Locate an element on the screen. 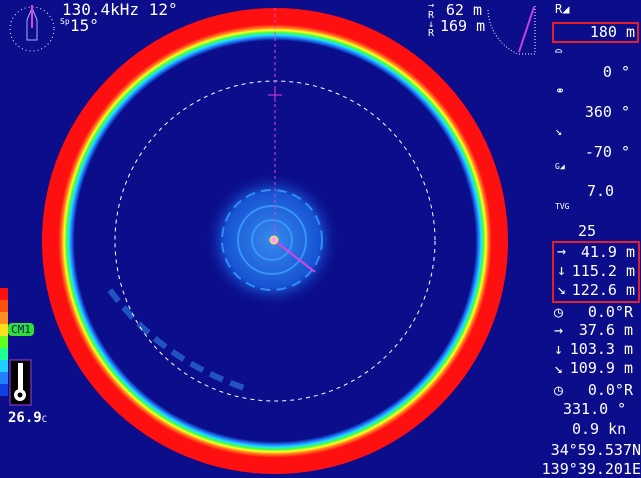 The image size is (641, 478). marker-bearing: ◷ 0.0°R is located at coordinates (593, 390).